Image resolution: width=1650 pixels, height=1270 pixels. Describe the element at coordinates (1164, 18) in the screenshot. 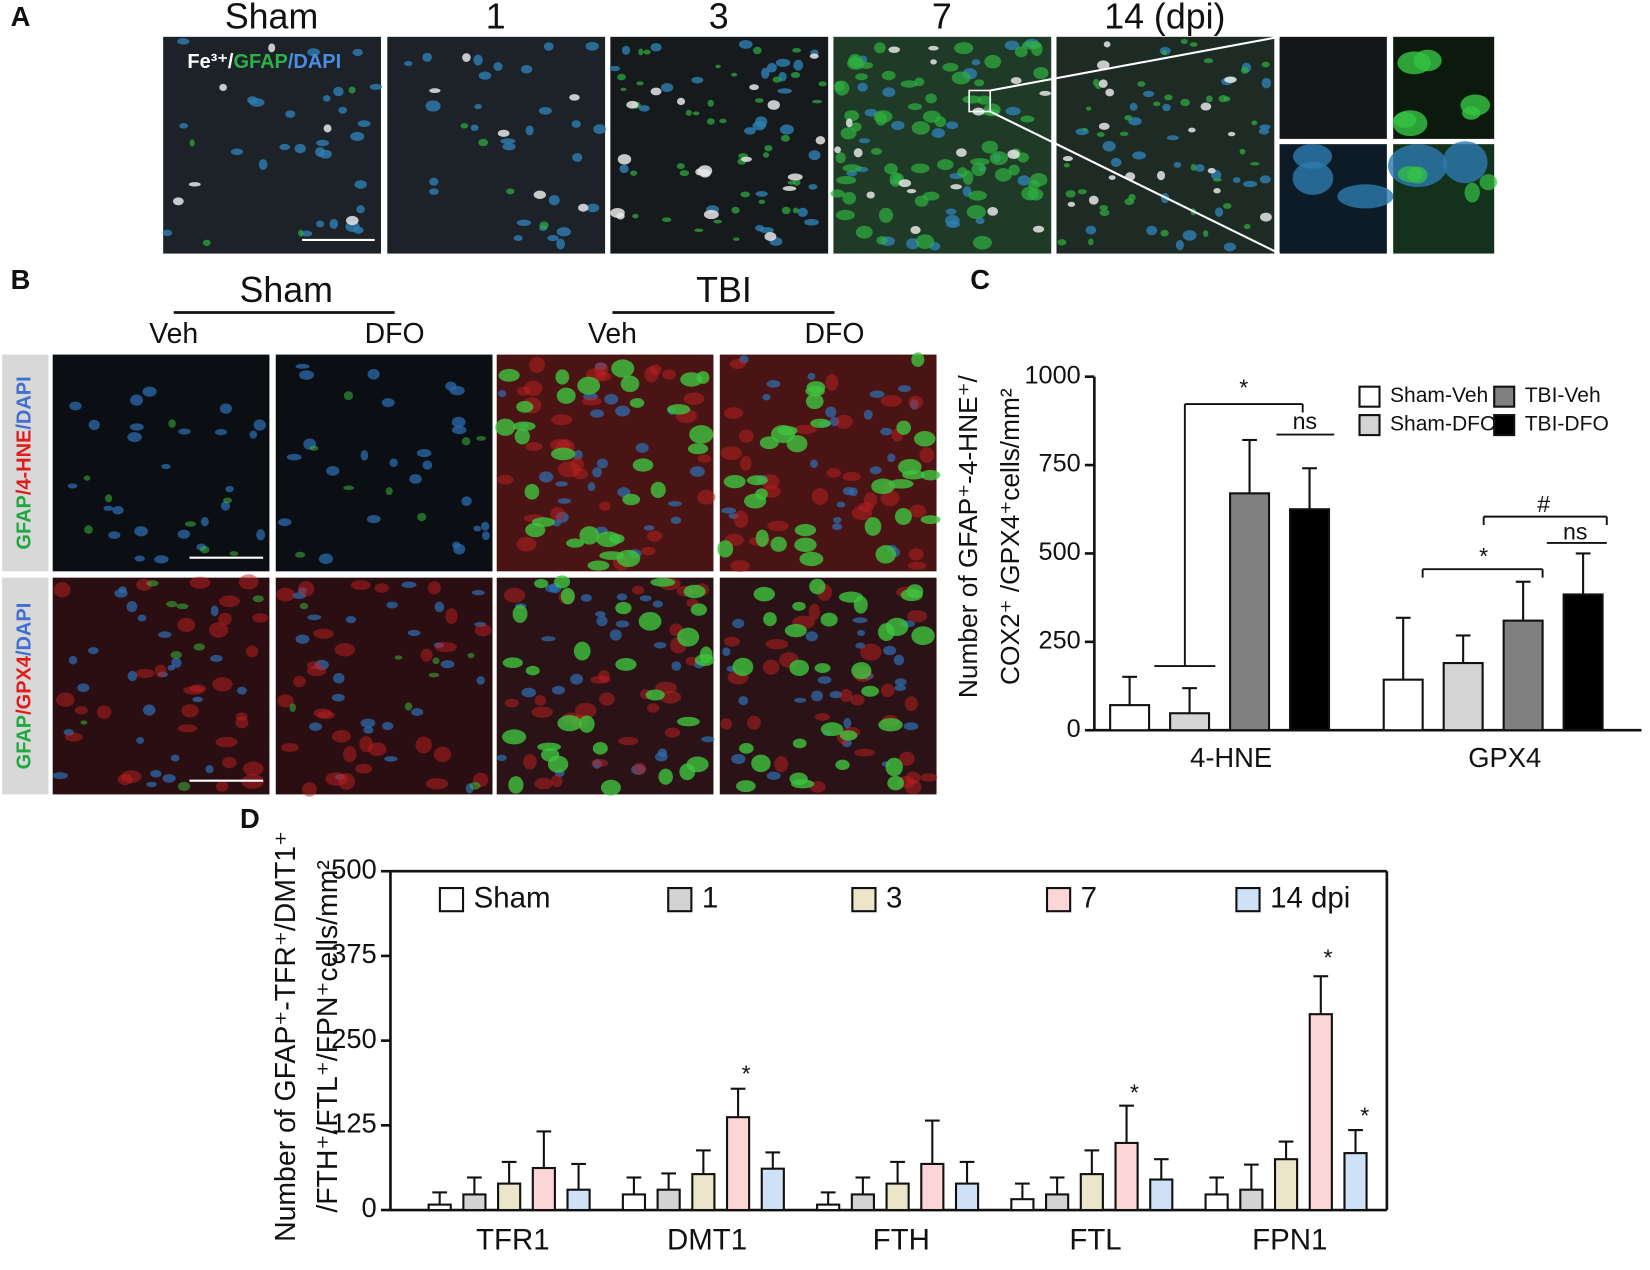

I see `column-label: 14 (dpi)` at that location.